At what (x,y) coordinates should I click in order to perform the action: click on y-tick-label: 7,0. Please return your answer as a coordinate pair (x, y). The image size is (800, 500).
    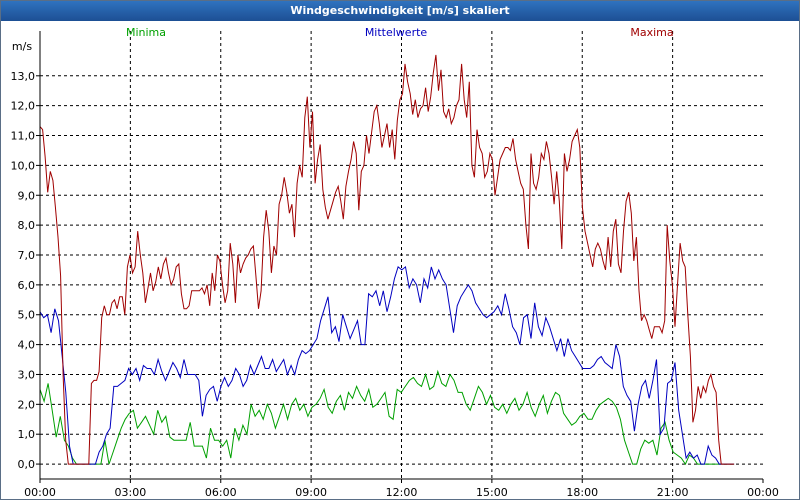
    Looking at the image, I should click on (27, 255).